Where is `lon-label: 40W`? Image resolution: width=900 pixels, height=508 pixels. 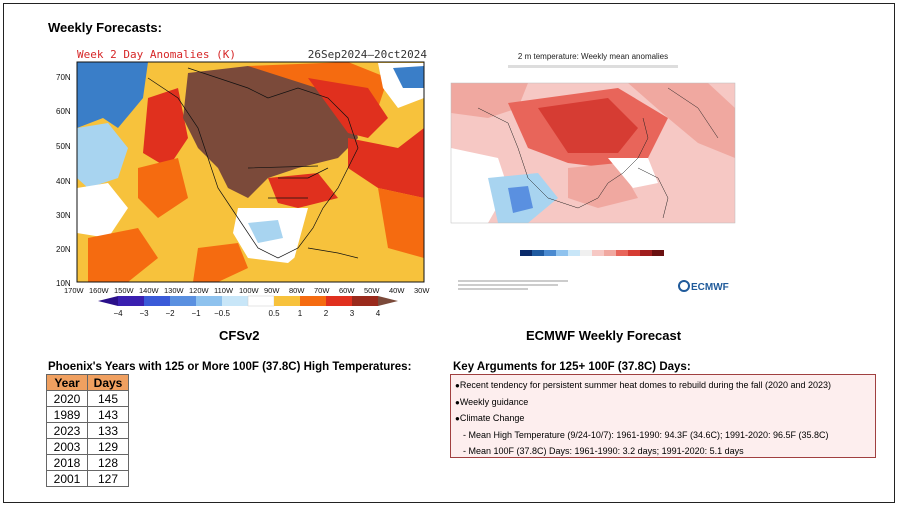
lon-label: 40W is located at coordinates (397, 290).